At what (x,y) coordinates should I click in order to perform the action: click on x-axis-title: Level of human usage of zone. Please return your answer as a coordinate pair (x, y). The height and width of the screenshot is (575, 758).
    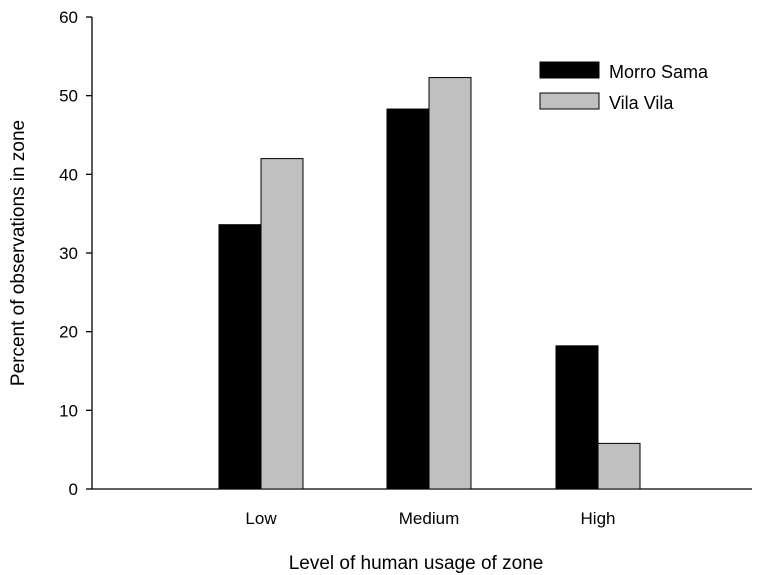
    Looking at the image, I should click on (416, 563).